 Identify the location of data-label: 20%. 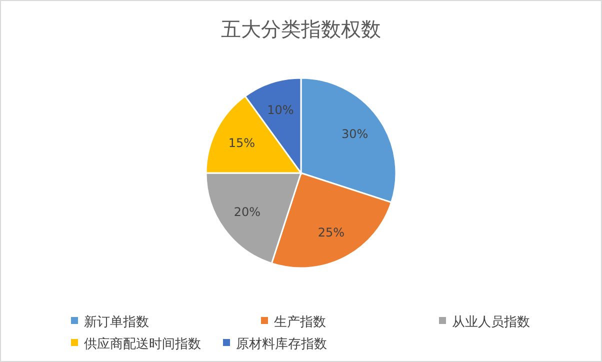
(247, 212).